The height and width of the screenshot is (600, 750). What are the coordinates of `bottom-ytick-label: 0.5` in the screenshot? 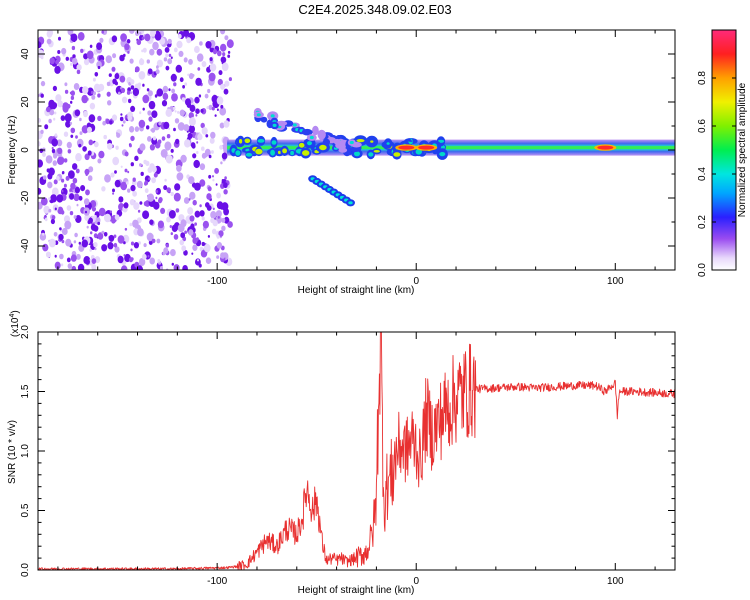 It's located at (25, 510).